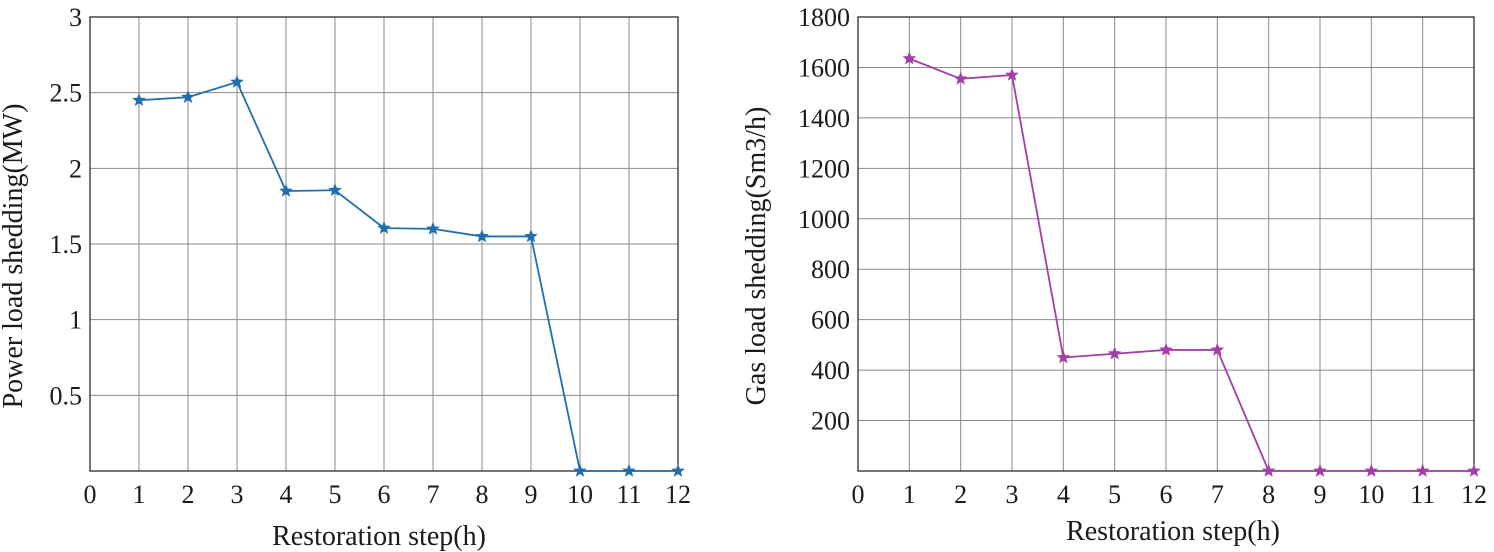  Describe the element at coordinates (66, 244) in the screenshot. I see `y-tick-label: 1.5` at that location.